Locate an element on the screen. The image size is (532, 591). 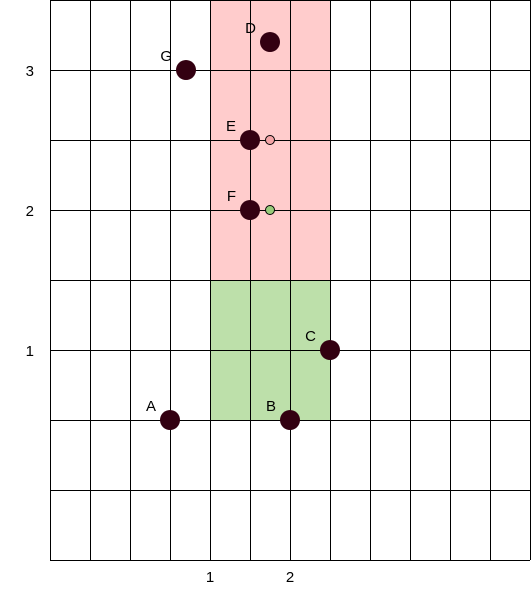
point-g is located at coordinates (186, 70).